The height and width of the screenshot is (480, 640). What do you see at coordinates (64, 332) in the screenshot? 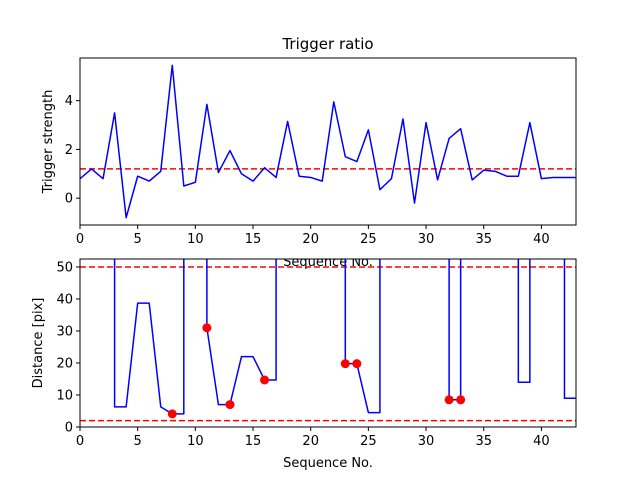
I see `y-tick-label: 30` at bounding box center [64, 332].